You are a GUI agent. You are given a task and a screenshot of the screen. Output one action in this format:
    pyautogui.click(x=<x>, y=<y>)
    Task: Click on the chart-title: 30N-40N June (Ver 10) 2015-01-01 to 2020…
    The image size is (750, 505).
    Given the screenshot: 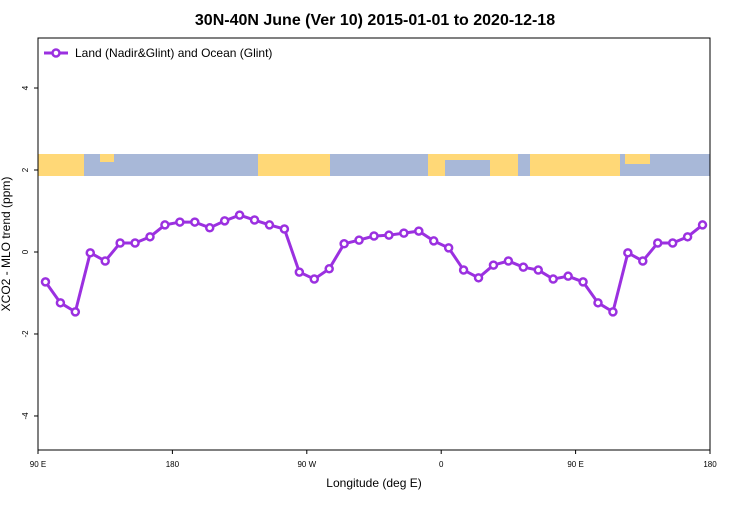 What is the action you would take?
    pyautogui.click(x=375, y=20)
    